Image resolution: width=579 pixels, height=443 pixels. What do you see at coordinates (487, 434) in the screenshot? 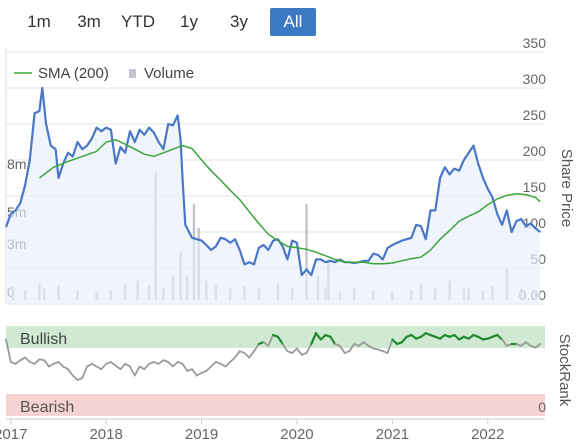
I see `x-tick-label: 2022` at bounding box center [487, 434].